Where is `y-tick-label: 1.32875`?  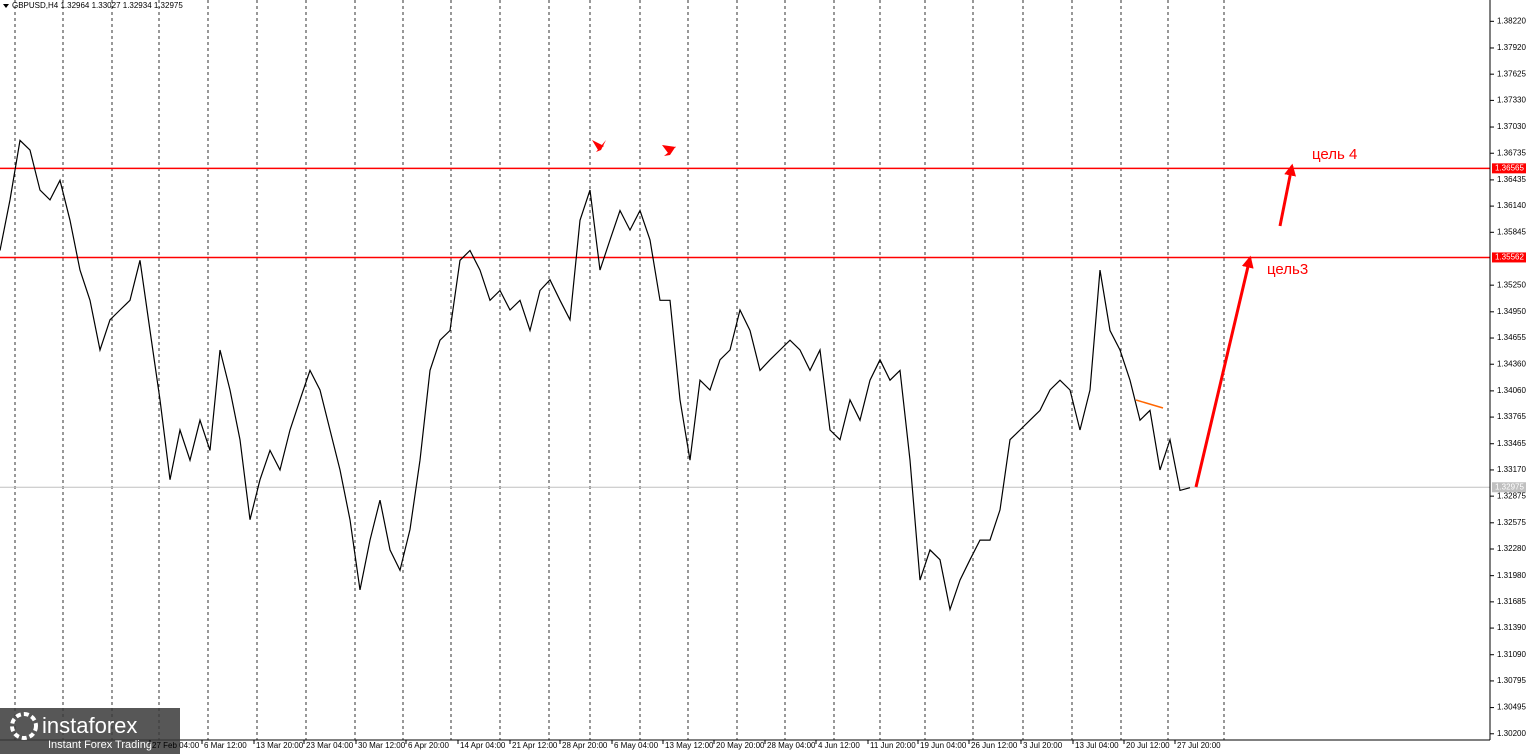
y-tick-label: 1.32875 is located at coordinates (1511, 495).